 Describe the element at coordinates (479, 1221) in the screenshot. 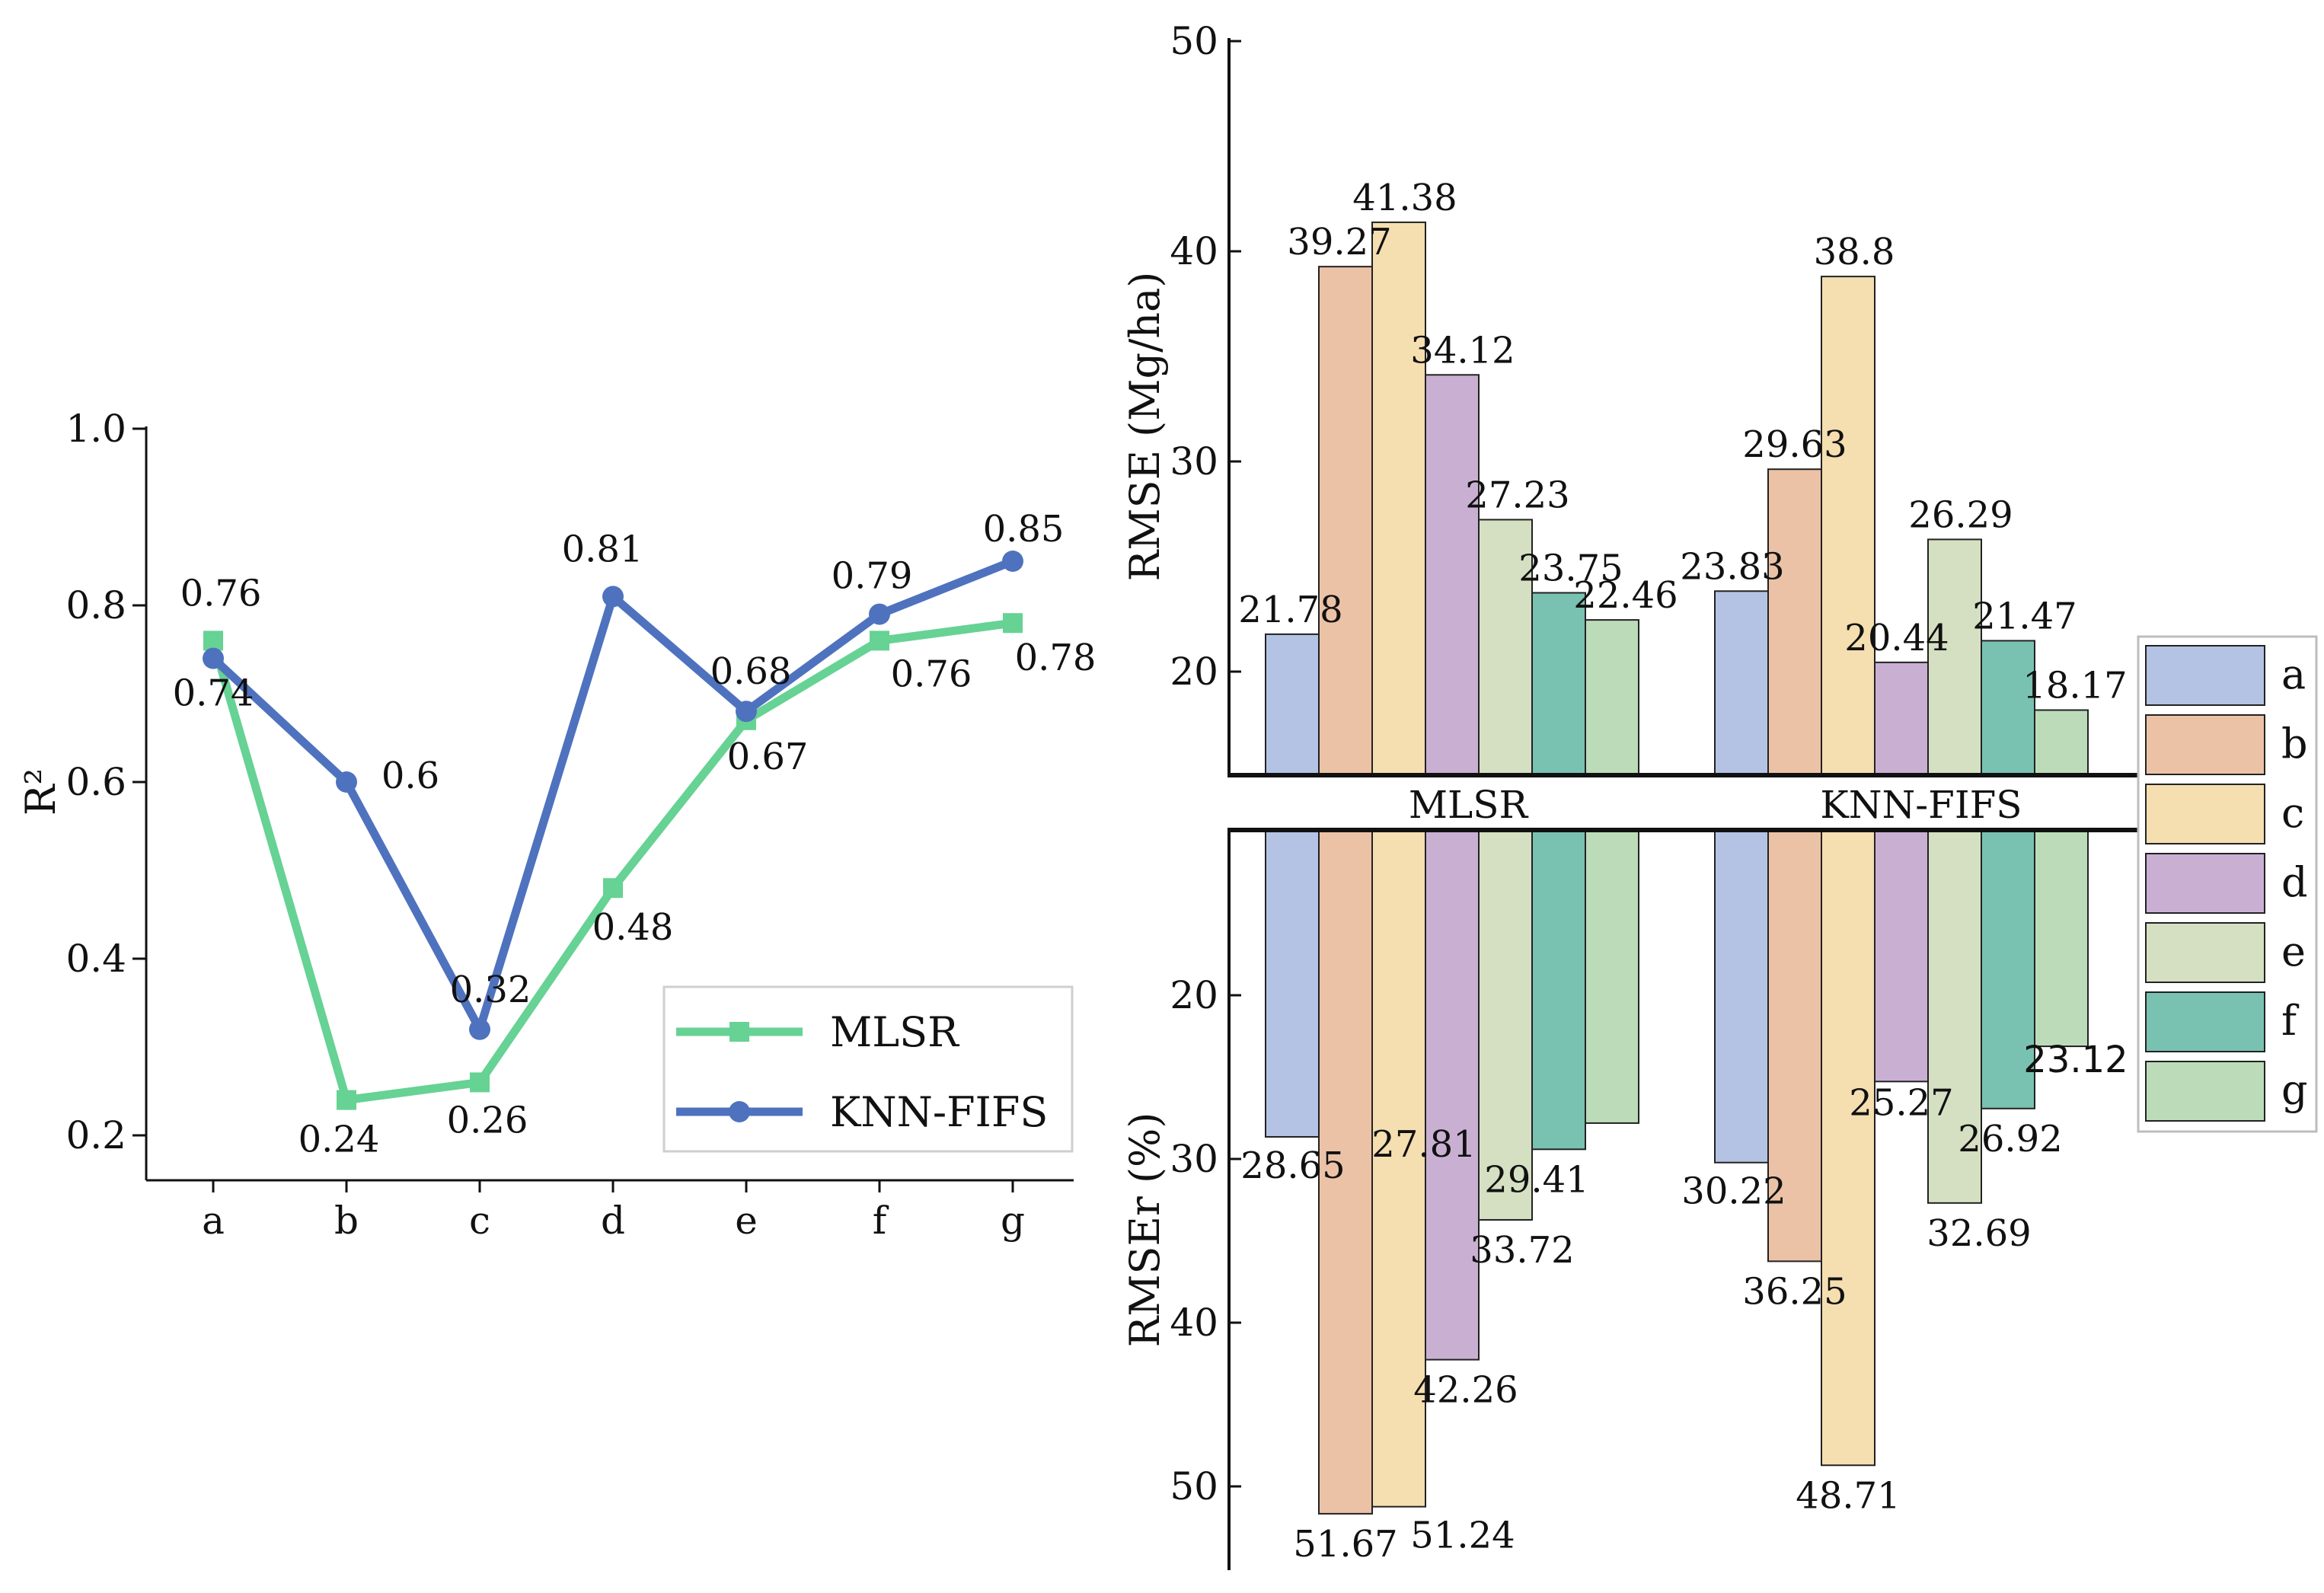

I see `x-tick-label: c` at that location.